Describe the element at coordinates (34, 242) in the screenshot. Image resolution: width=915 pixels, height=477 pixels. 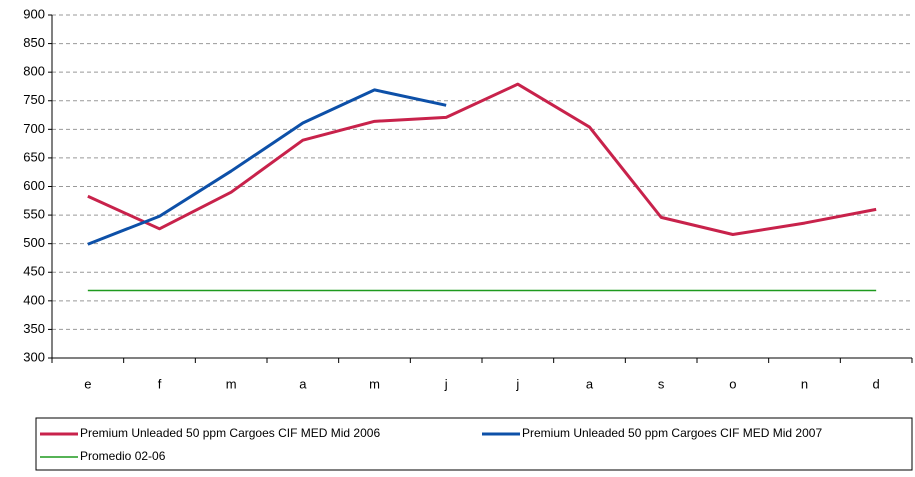
I see `y-tick-label: 500` at that location.